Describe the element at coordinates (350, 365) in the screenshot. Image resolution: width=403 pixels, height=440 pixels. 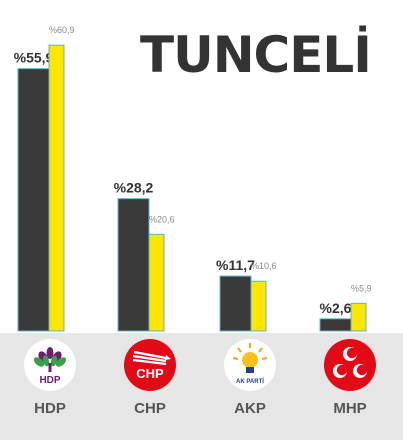
I see `mhp-three-crescents-logo` at that location.